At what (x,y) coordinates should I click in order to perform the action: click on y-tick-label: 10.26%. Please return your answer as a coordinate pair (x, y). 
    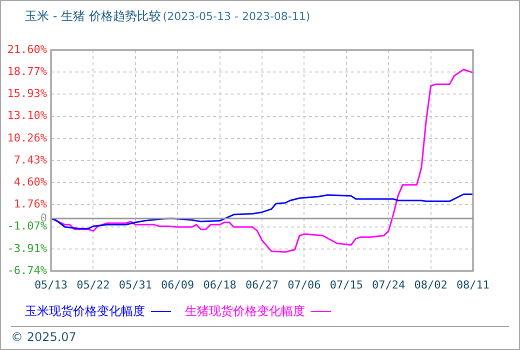
    Looking at the image, I should click on (27, 137).